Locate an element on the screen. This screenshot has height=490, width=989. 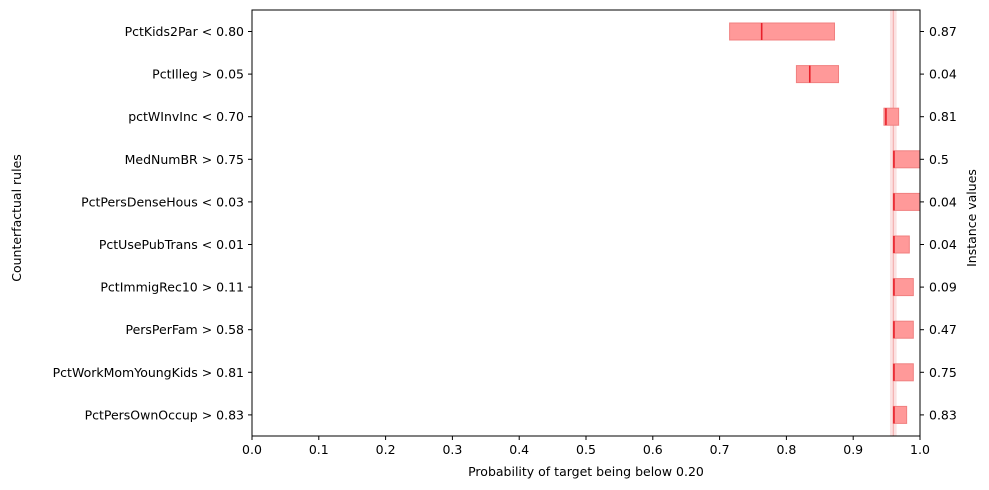
x-tick-label: 0.8 is located at coordinates (786, 449).